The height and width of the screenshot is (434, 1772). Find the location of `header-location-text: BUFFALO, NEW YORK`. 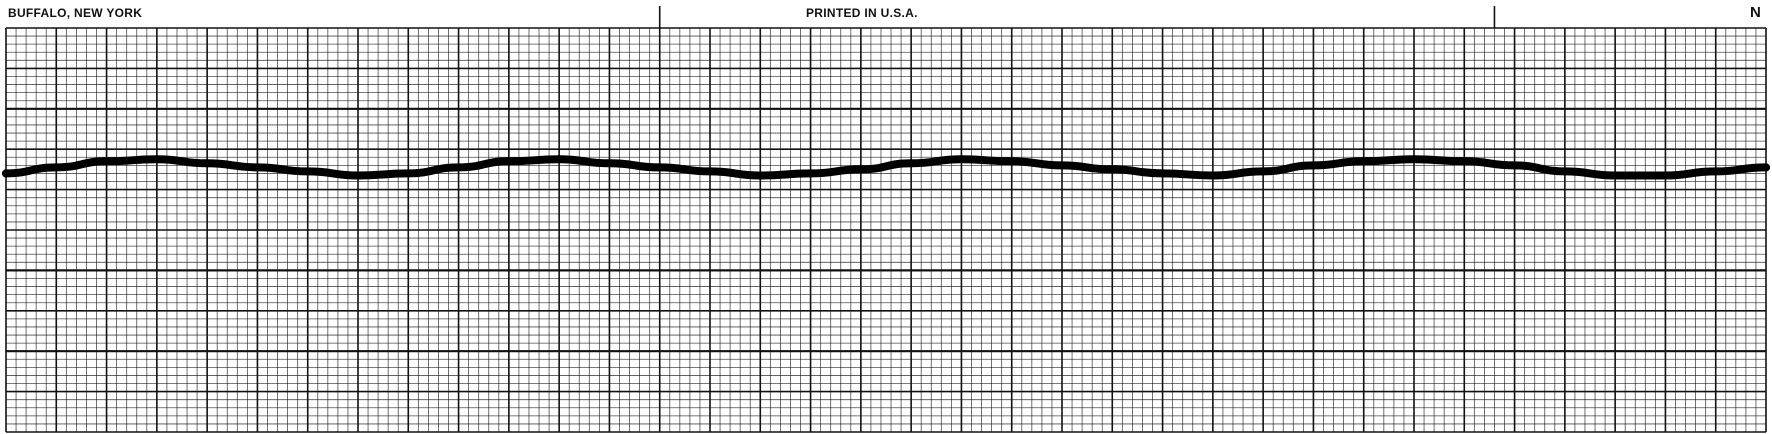

header-location-text: BUFFALO, NEW YORK is located at coordinates (75, 13).